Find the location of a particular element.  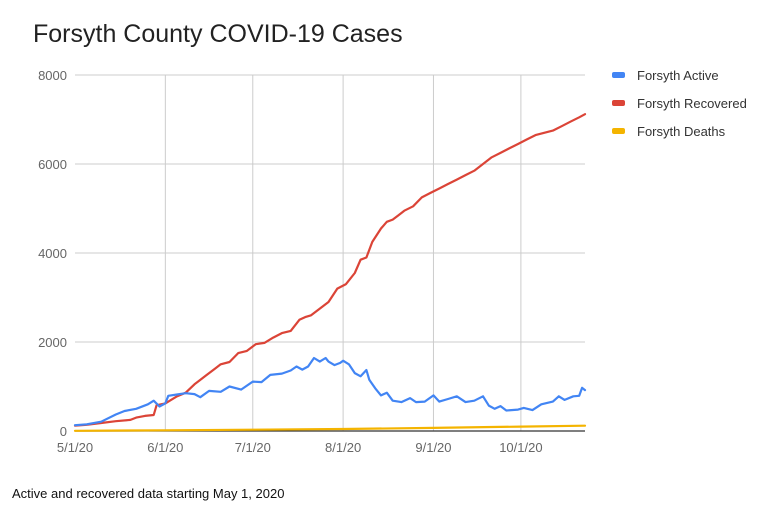

y-tick-label: 4000 is located at coordinates (52, 253).